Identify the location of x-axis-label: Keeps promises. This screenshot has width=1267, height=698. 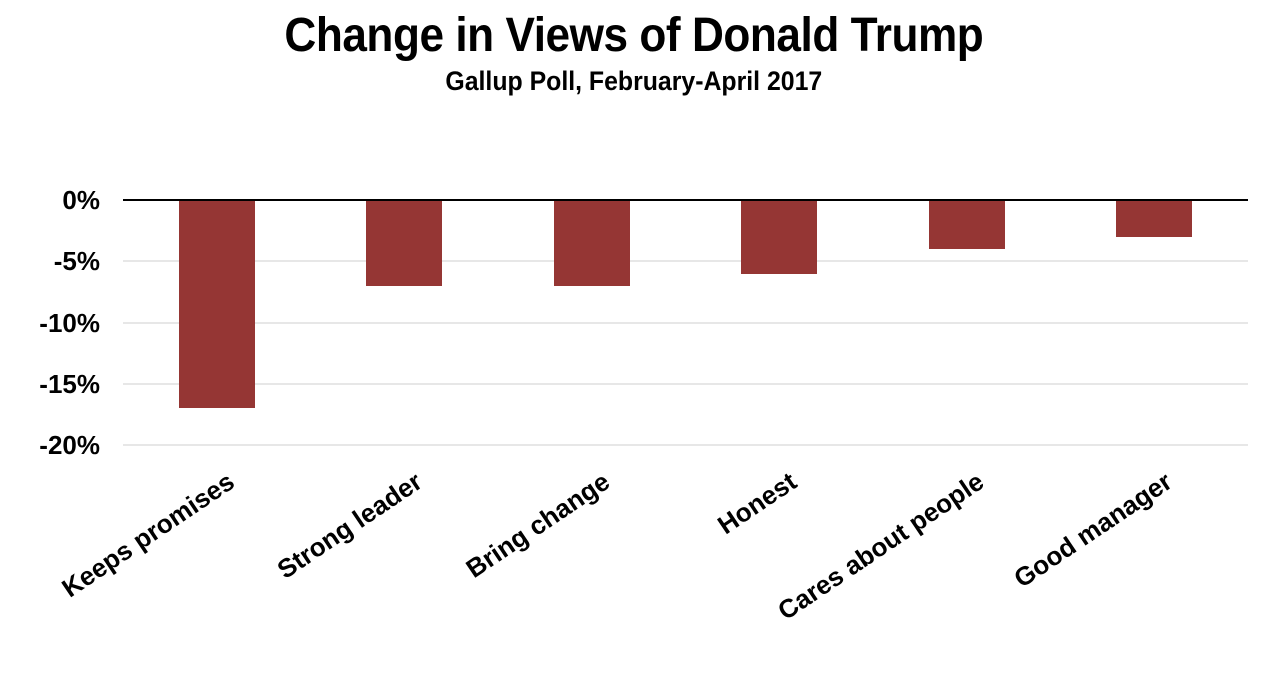
(148, 535).